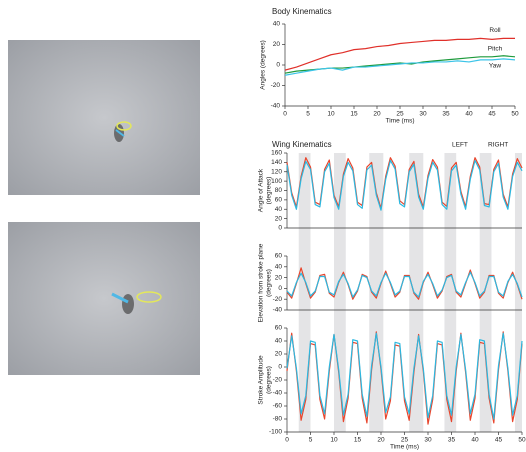 This screenshot has height=452, width=526. What do you see at coordinates (104, 298) in the screenshot?
I see `photo-bottom` at bounding box center [104, 298].